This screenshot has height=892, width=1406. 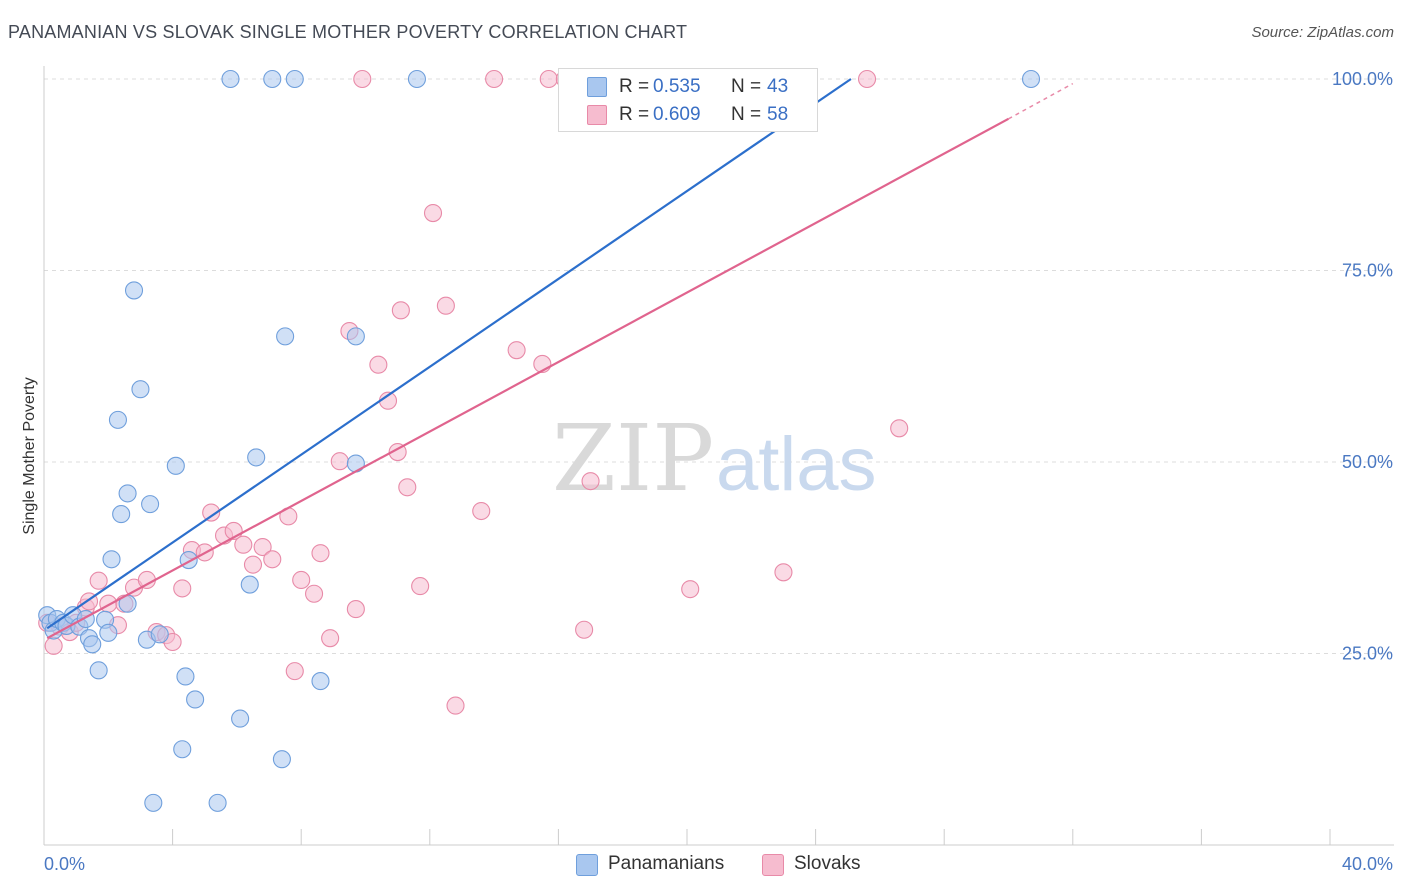 What do you see at coordinates (597, 115) in the screenshot?
I see `legend-swatch-pink` at bounding box center [597, 115].